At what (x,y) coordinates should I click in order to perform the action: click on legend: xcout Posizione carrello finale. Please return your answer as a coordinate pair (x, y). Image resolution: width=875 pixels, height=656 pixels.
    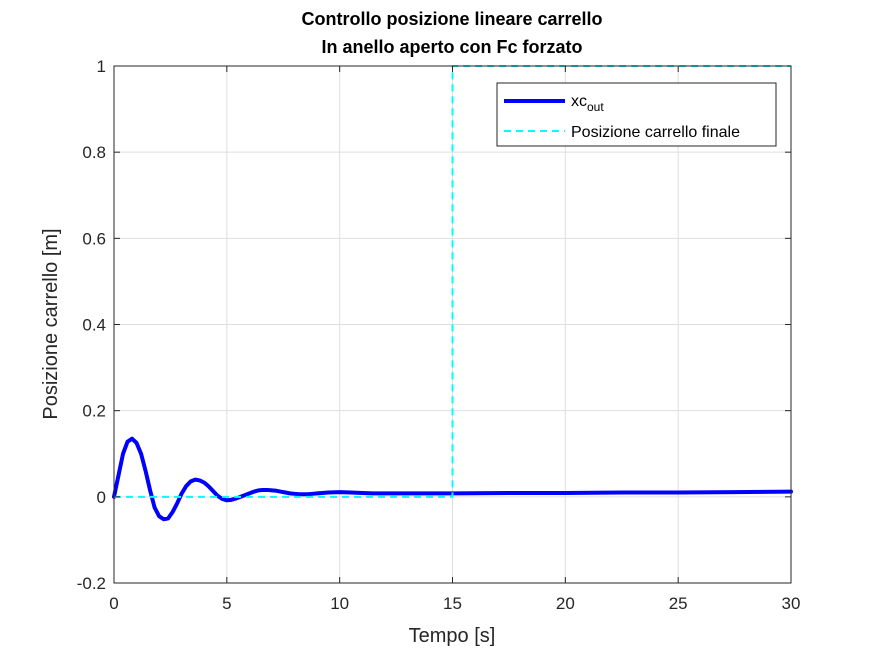
    Looking at the image, I should click on (636, 114).